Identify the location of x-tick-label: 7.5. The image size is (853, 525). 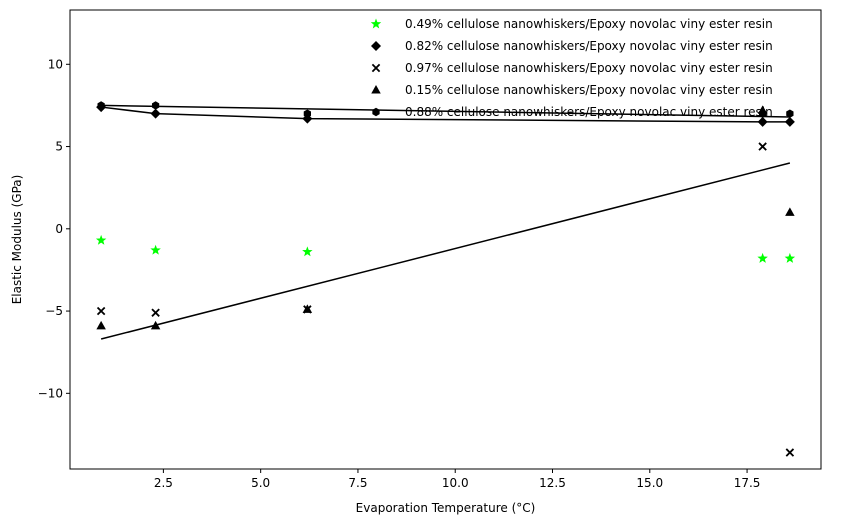
(357, 483).